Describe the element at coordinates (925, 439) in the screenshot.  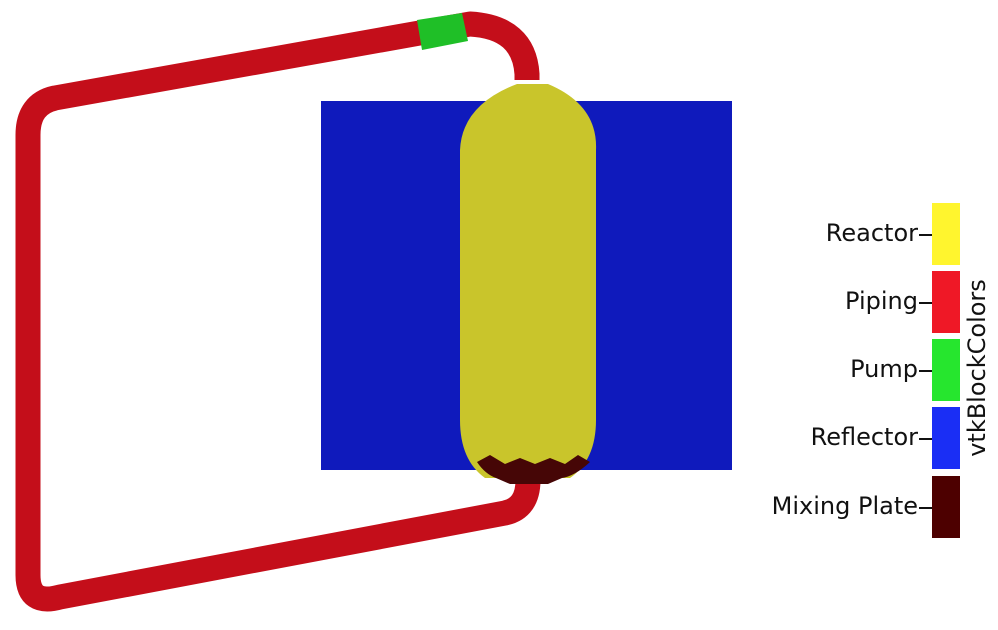
I see `legend-tick-reflector` at that location.